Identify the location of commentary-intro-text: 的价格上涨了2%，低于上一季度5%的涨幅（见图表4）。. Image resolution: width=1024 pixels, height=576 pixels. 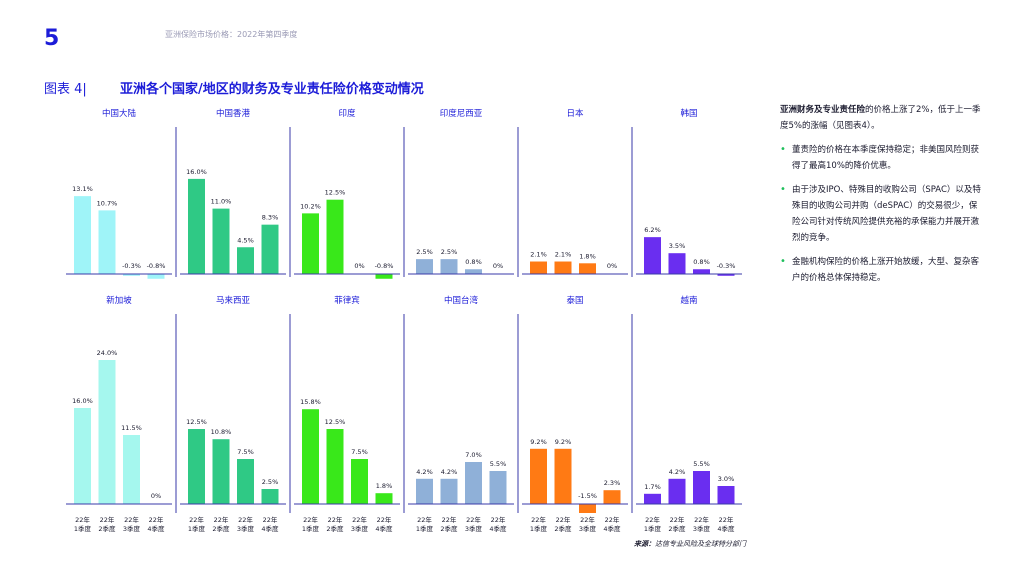
(880, 118).